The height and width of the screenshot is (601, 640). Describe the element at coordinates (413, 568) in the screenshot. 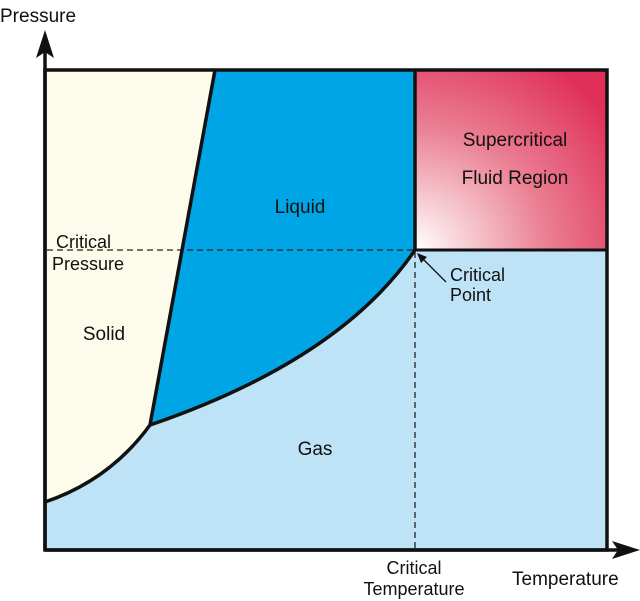

I see `critical-temperature-label-1: Critical` at that location.